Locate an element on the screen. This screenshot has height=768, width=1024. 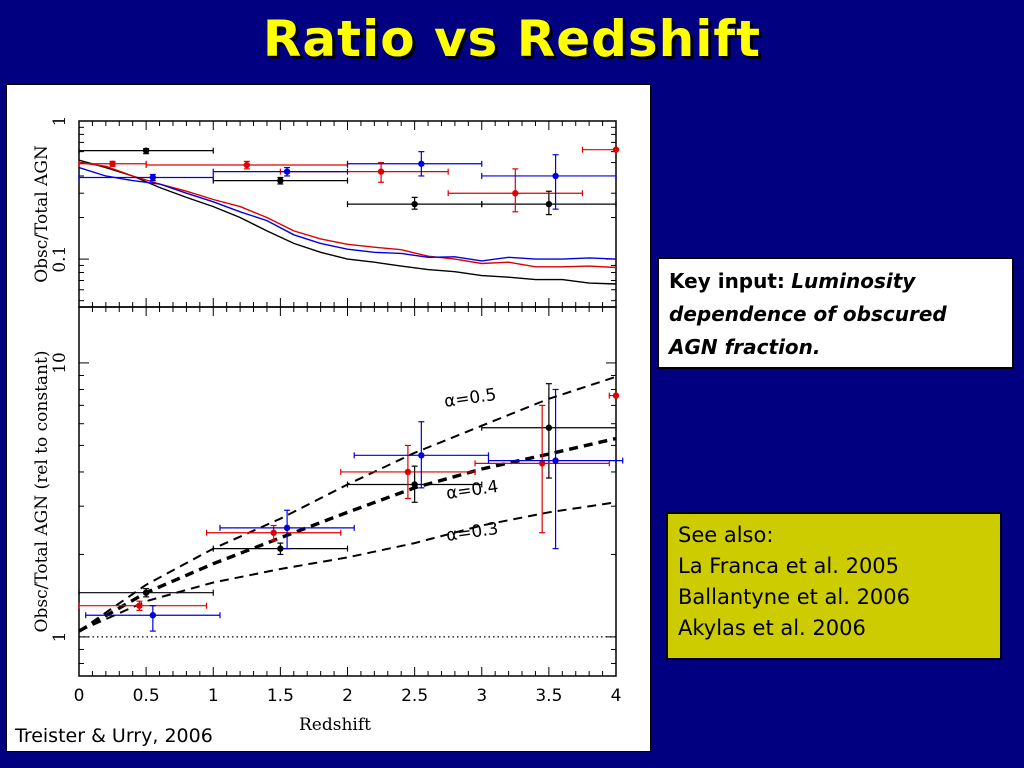
alpha-annotation: α=0.4 is located at coordinates (472, 490).